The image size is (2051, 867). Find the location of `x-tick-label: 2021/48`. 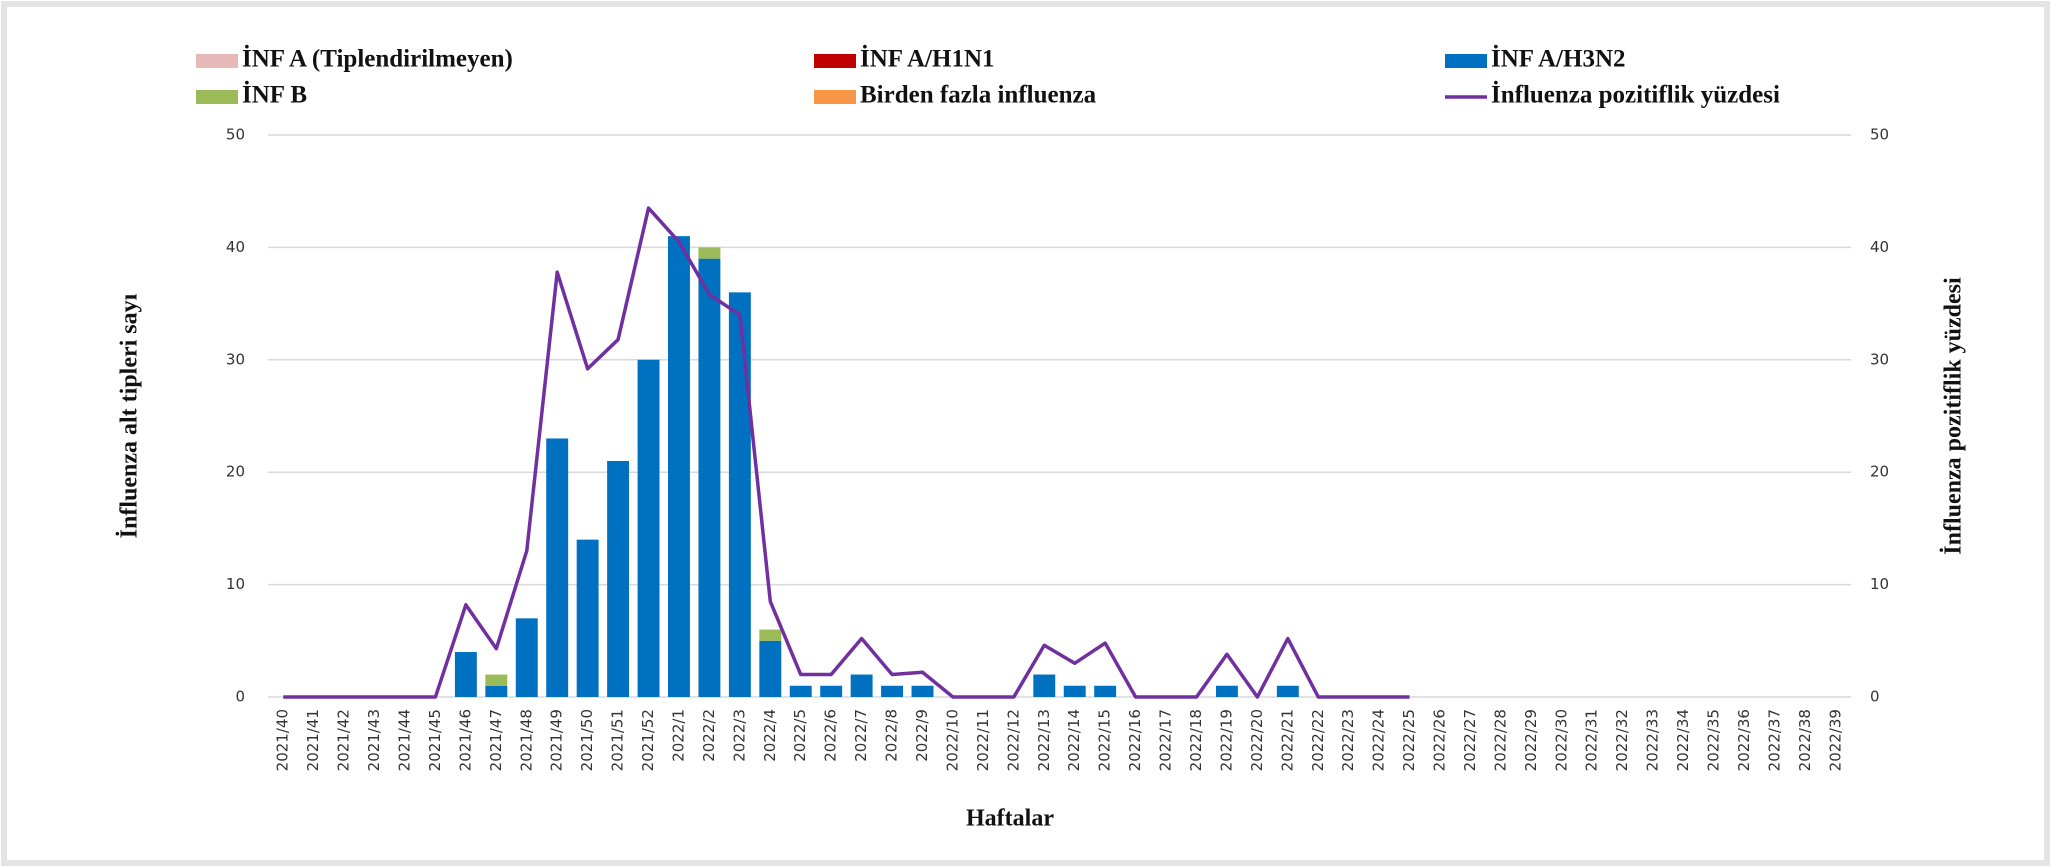

x-tick-label: 2021/48 is located at coordinates (526, 740).